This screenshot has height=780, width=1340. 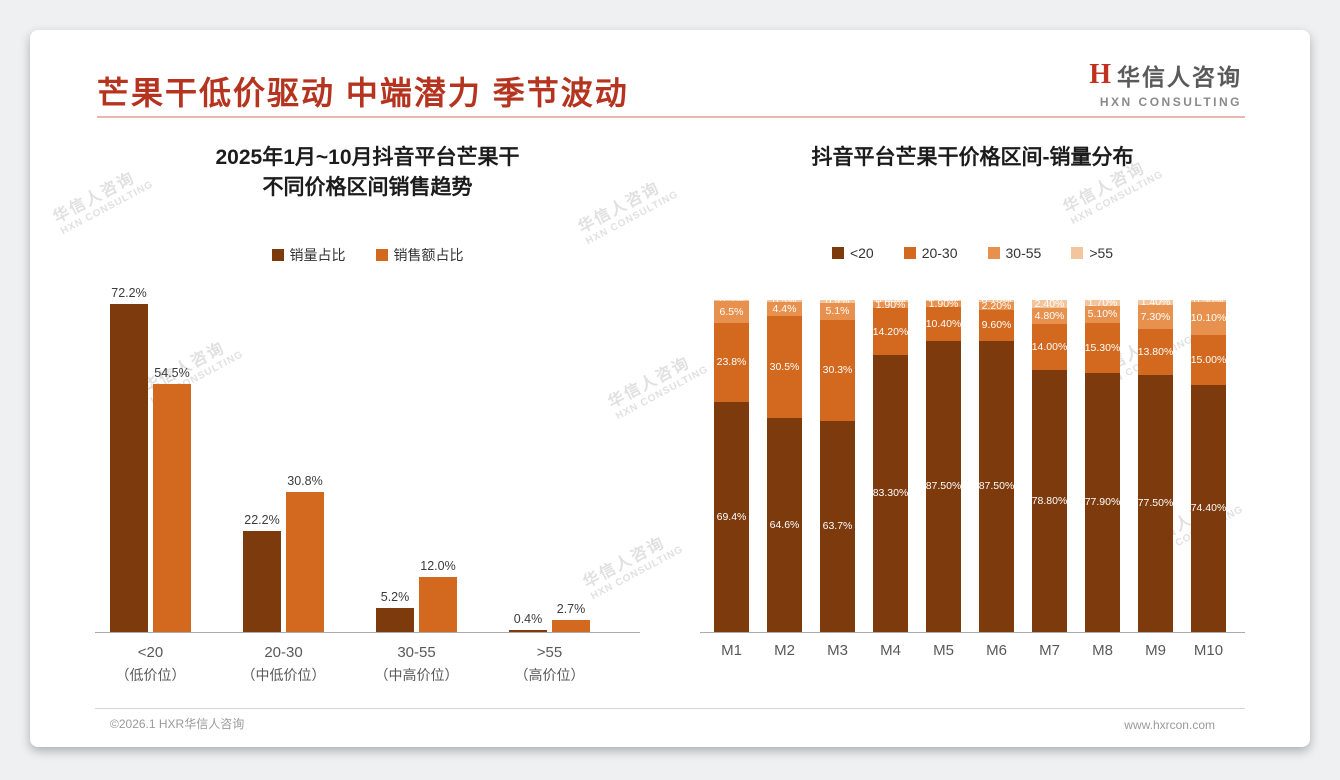 I want to click on month-label: M9, so click(x=1155, y=650).